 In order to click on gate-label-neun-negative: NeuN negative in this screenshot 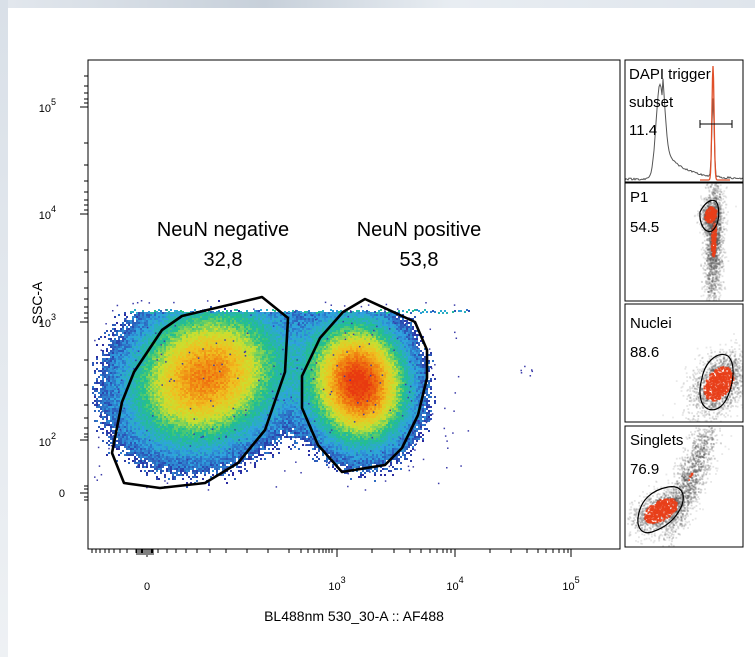, I will do `click(223, 230)`.